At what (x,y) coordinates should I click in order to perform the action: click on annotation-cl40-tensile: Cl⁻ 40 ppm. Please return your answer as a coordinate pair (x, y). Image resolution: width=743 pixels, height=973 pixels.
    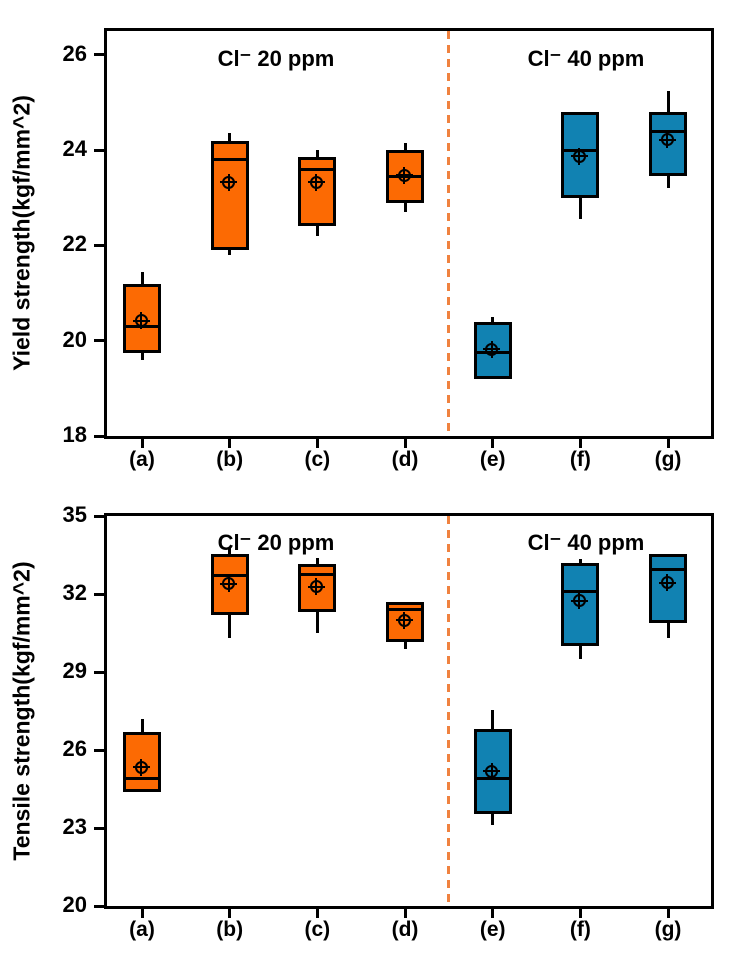
    Looking at the image, I should click on (586, 542).